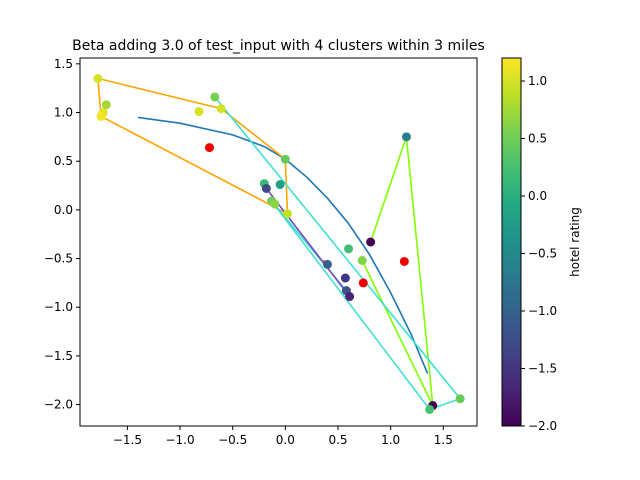 The width and height of the screenshot is (640, 480). What do you see at coordinates (58, 405) in the screenshot?
I see `y-tick-label: −2.0` at bounding box center [58, 405].